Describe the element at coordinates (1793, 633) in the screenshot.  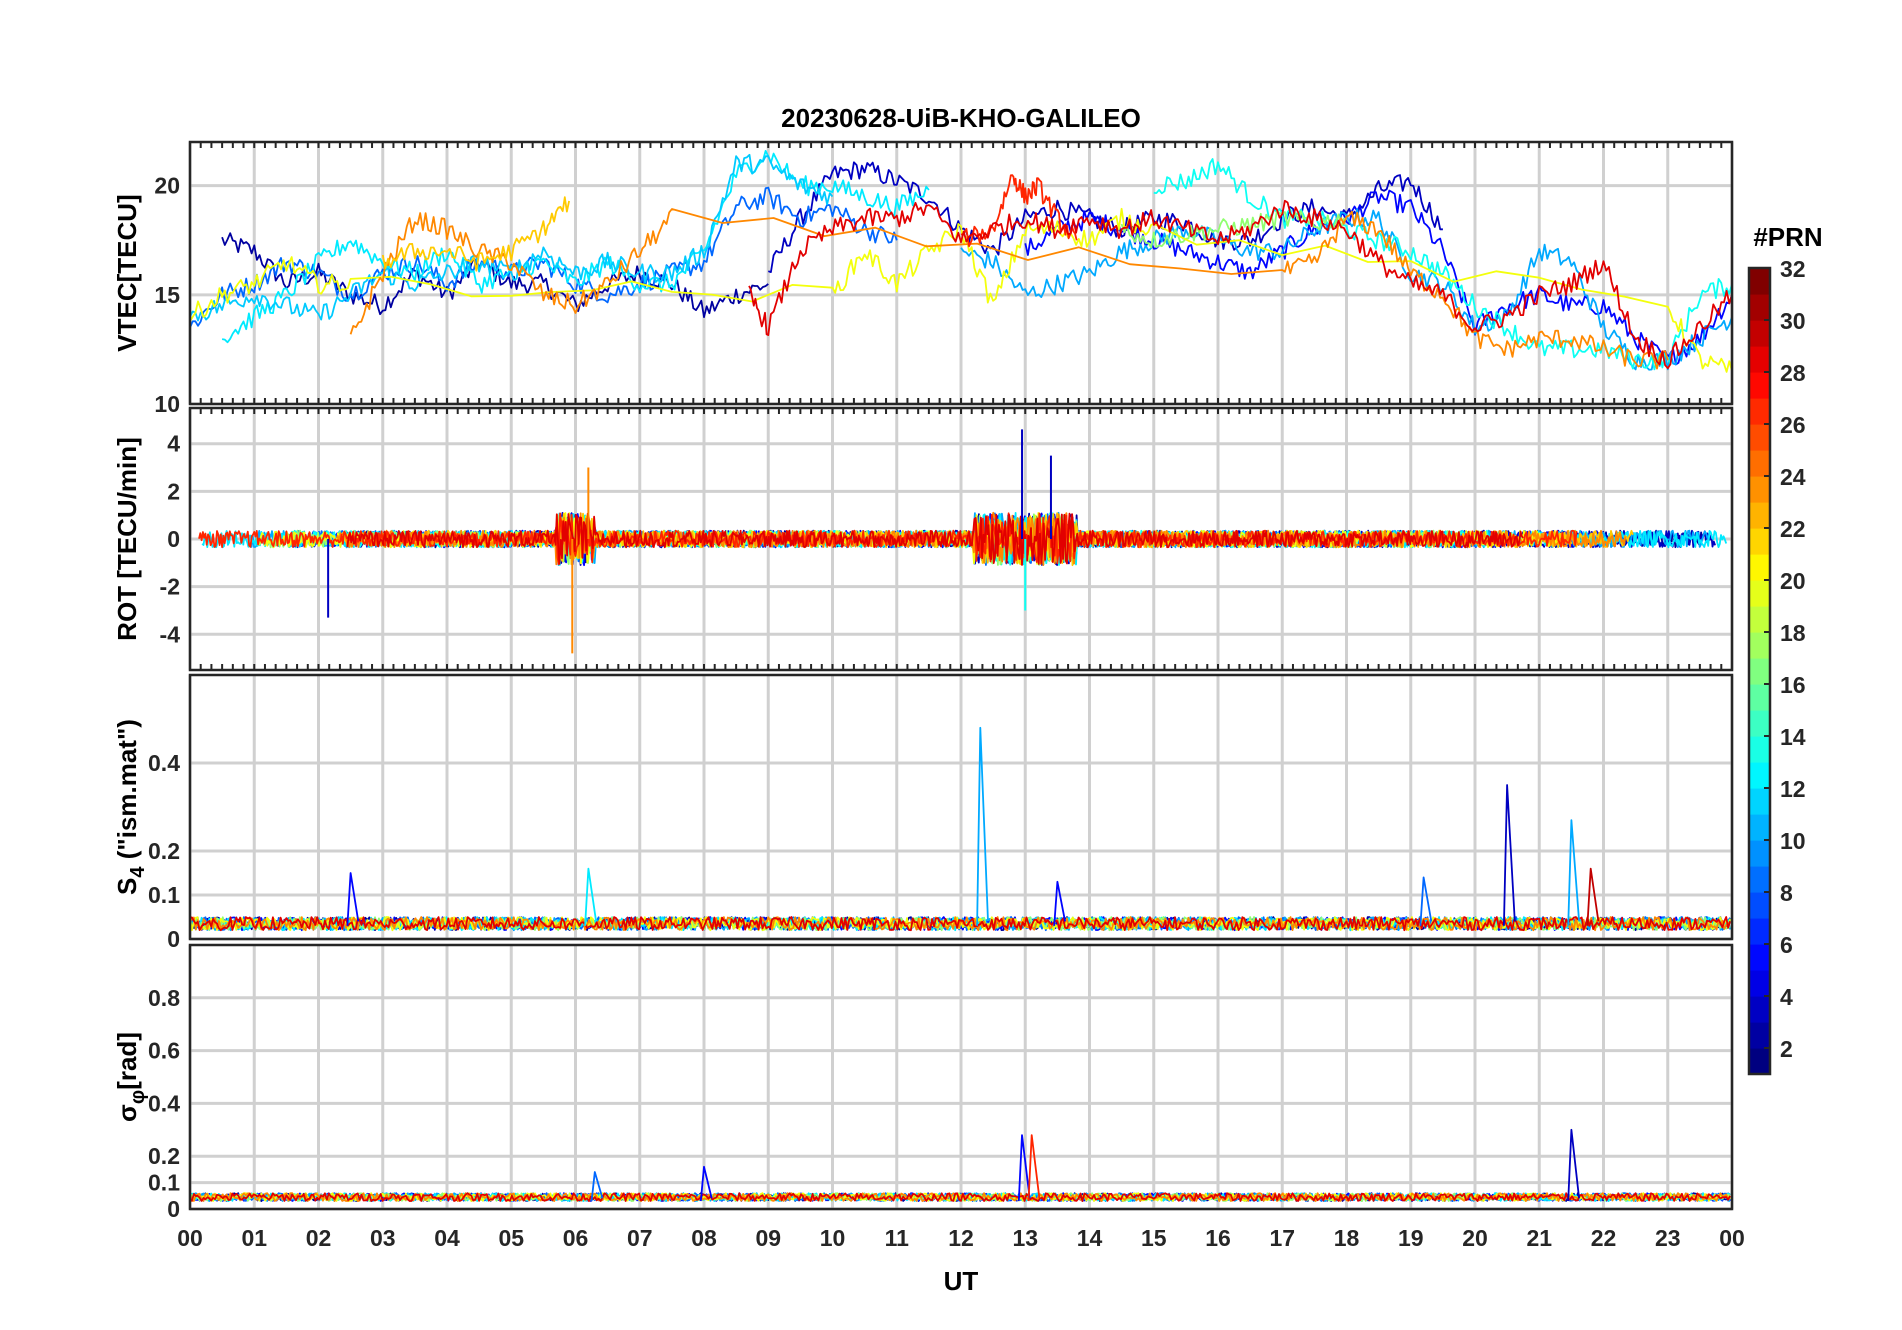
I see `colorbar-tick-label: 18` at that location.